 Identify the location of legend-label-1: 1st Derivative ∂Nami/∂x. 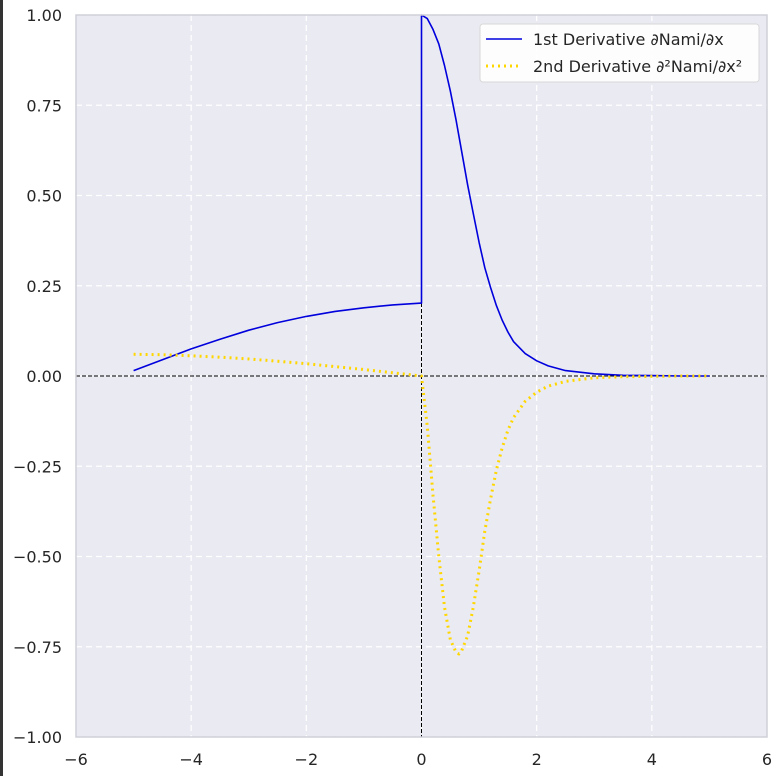
(628, 39).